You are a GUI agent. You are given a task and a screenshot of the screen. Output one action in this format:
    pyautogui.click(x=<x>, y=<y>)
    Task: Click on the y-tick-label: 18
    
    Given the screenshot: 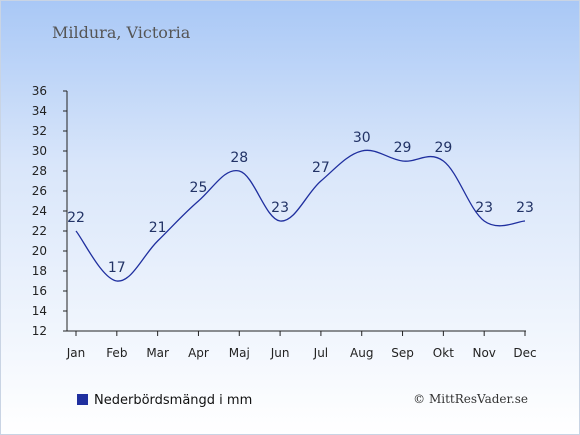 What is the action you would take?
    pyautogui.click(x=39, y=271)
    